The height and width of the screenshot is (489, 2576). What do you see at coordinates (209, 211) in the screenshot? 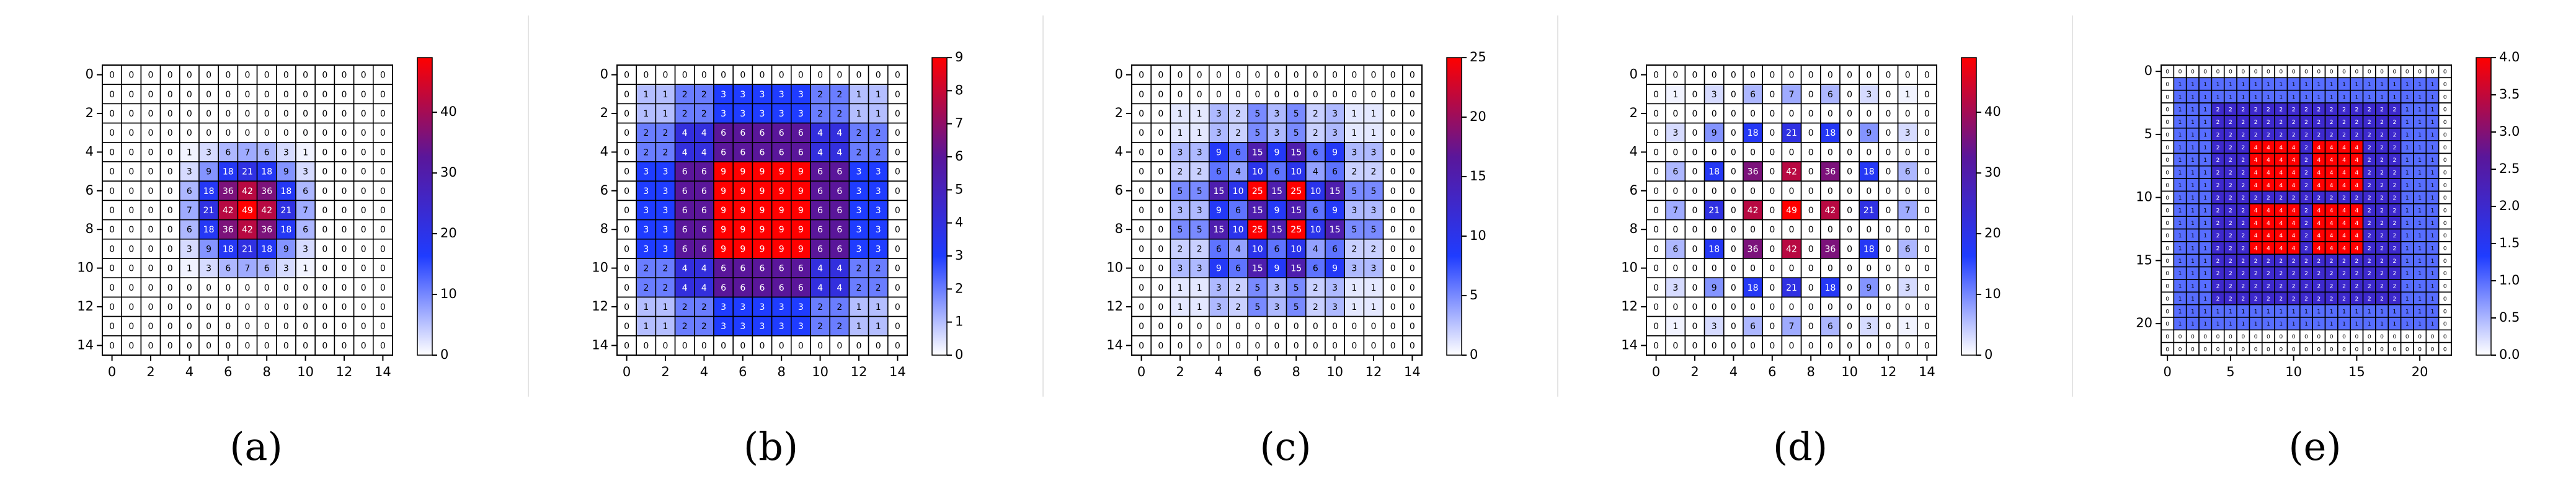
I see `cell-value: 21` at bounding box center [209, 211].